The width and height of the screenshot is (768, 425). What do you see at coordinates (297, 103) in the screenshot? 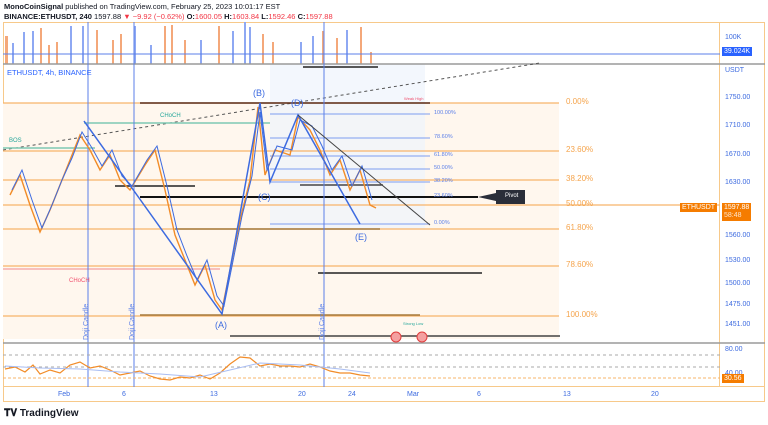
I see `point-d-label: (D)` at bounding box center [297, 103].